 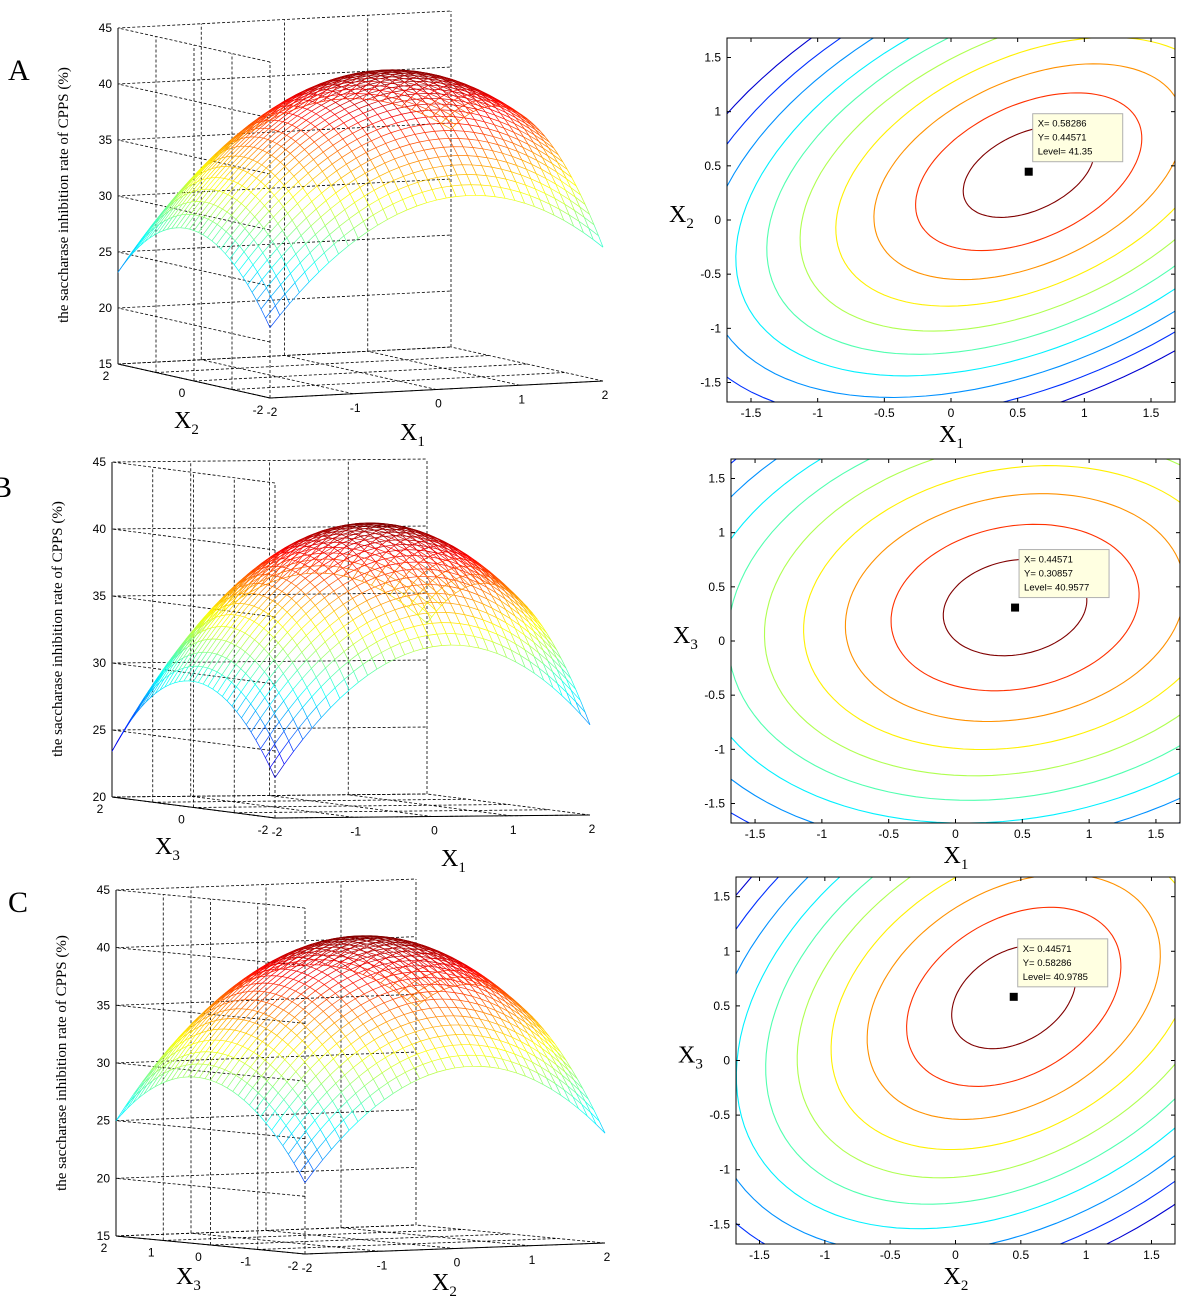 I want to click on x-axis-line, so click(x=455, y=1248).